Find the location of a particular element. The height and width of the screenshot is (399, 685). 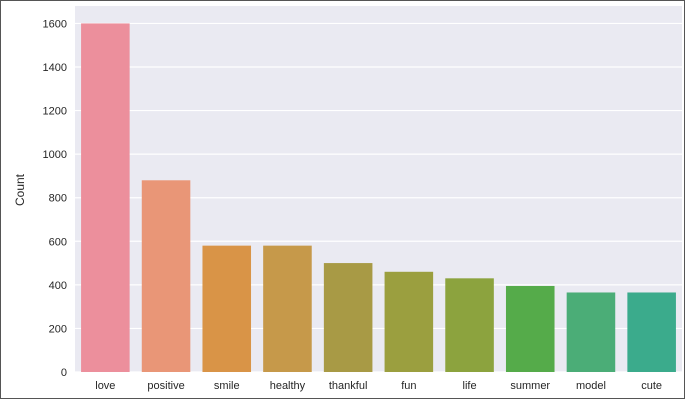

y-tick-label: 1000 is located at coordinates (55, 155).